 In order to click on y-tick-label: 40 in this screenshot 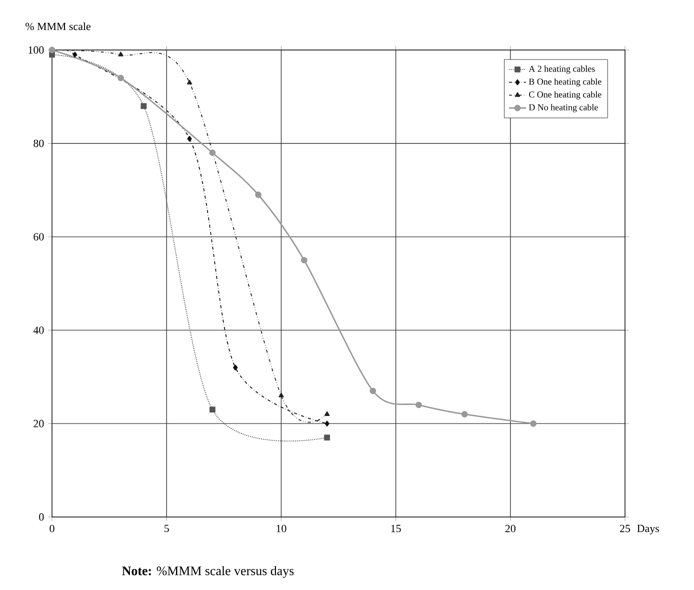, I will do `click(38, 330)`.